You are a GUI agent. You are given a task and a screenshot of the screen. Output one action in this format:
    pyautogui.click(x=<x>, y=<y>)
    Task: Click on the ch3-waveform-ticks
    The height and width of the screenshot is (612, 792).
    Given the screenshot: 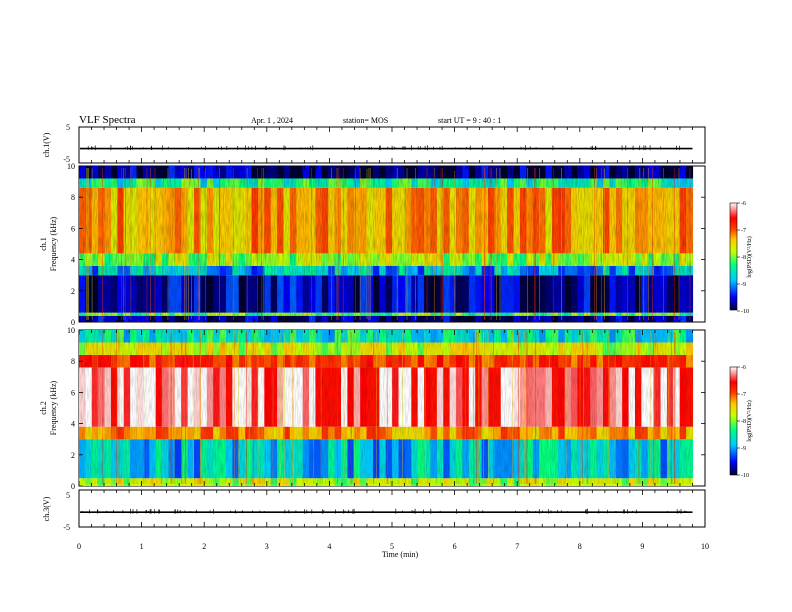 What is the action you would take?
    pyautogui.click(x=81, y=508)
    